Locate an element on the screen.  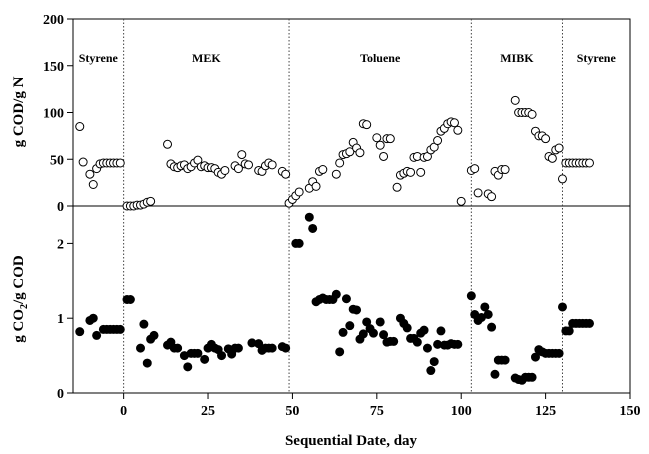
top-y-tick-label-0: 0 is located at coordinates (60, 207).